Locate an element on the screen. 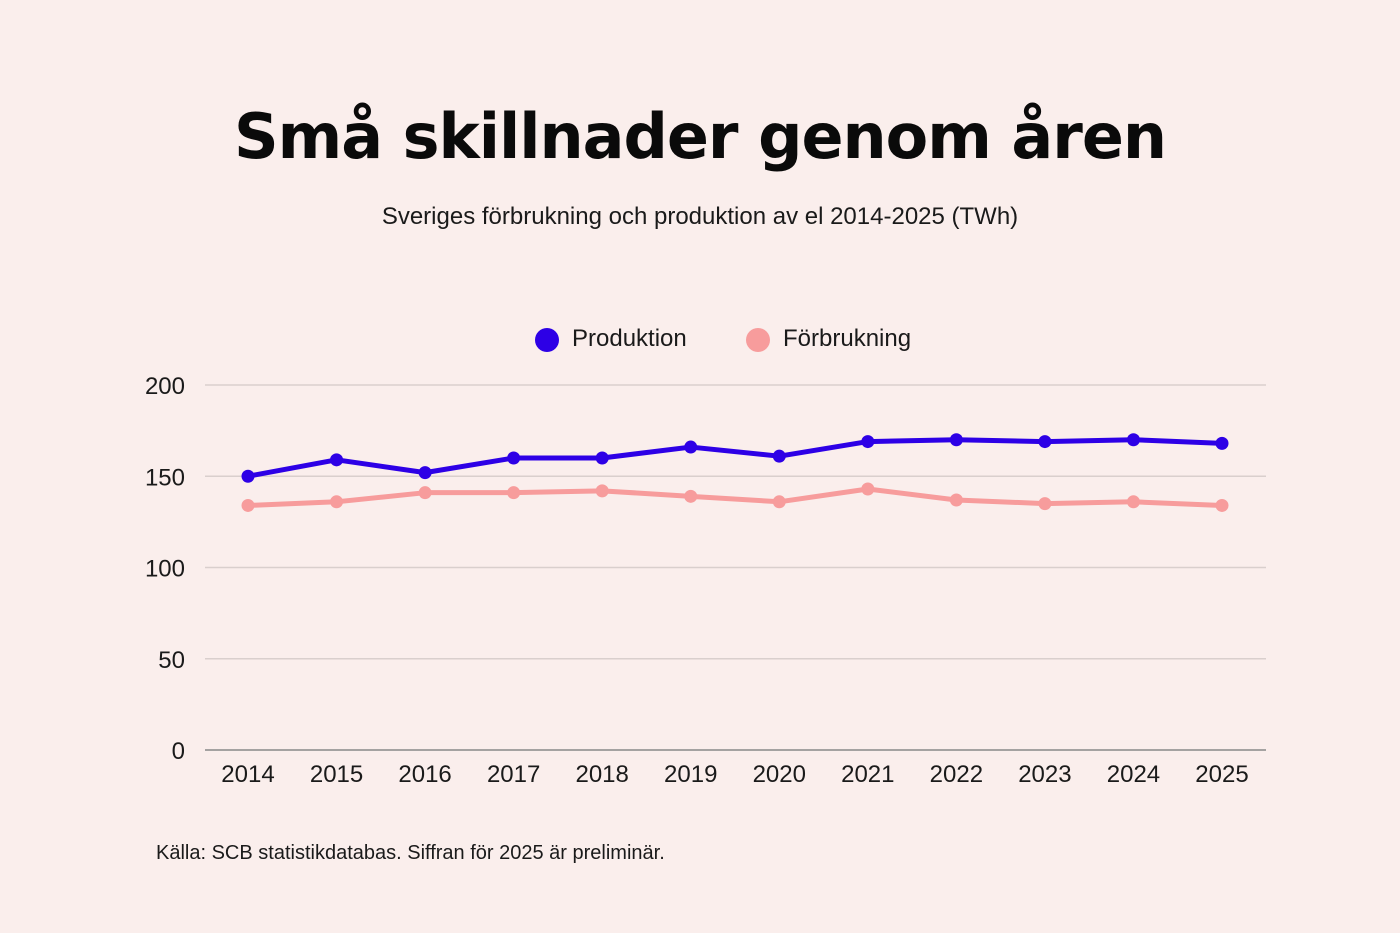 The width and height of the screenshot is (1400, 933). x-tick-label: 2014 is located at coordinates (247, 774).